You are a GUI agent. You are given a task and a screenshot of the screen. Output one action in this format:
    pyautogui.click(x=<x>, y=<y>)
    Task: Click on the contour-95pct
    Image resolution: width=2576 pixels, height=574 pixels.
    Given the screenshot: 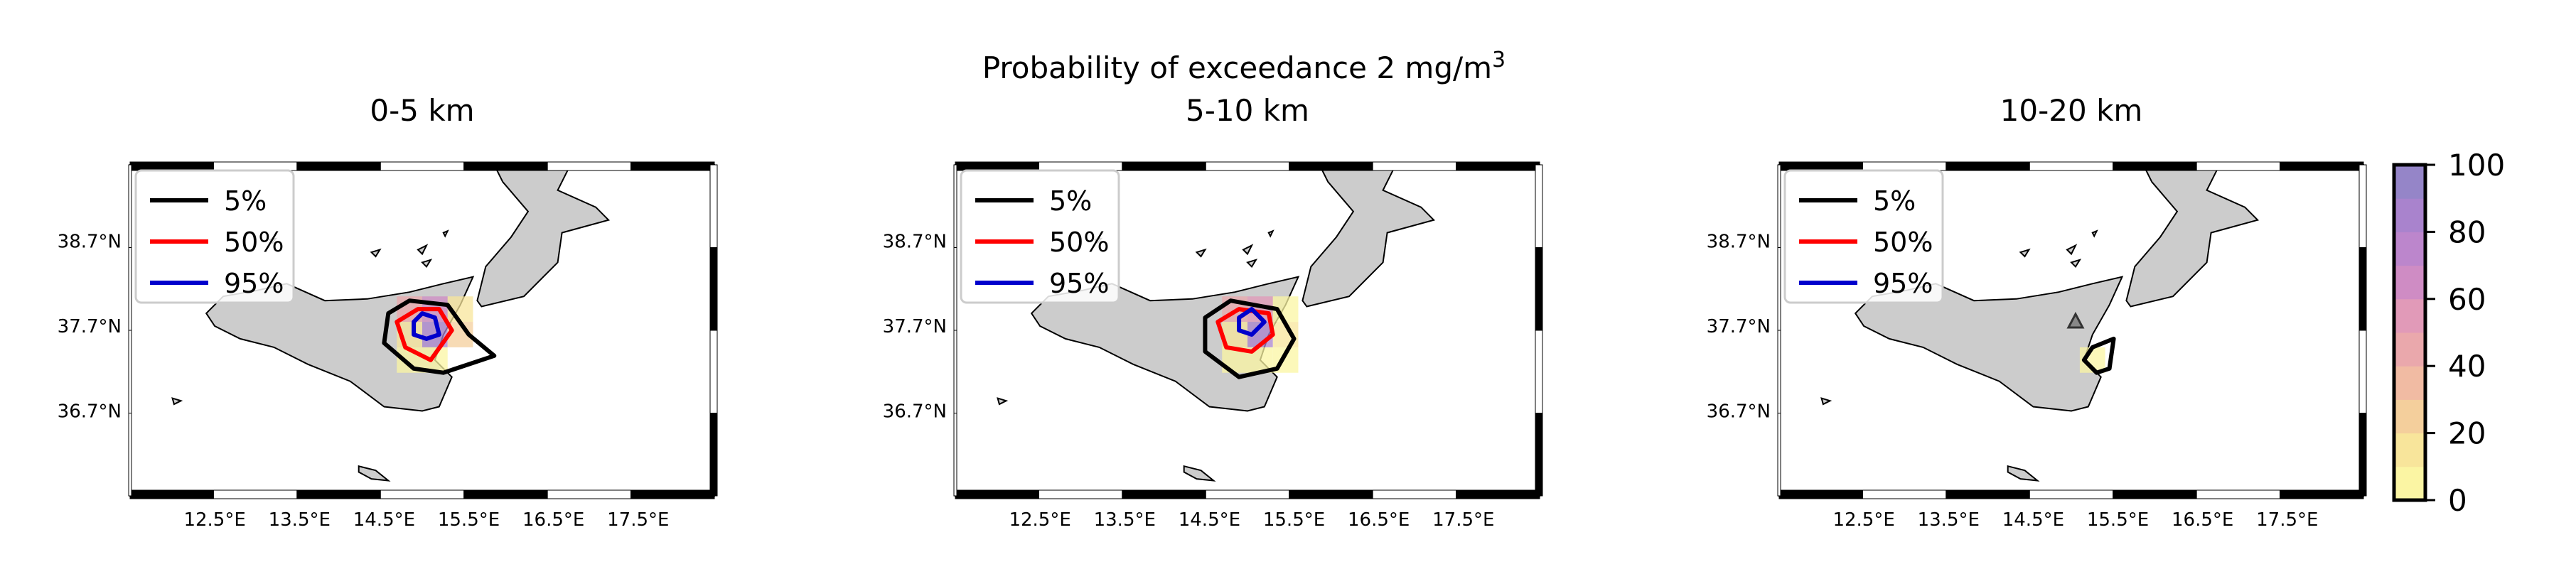 What is the action you would take?
    pyautogui.click(x=426, y=326)
    